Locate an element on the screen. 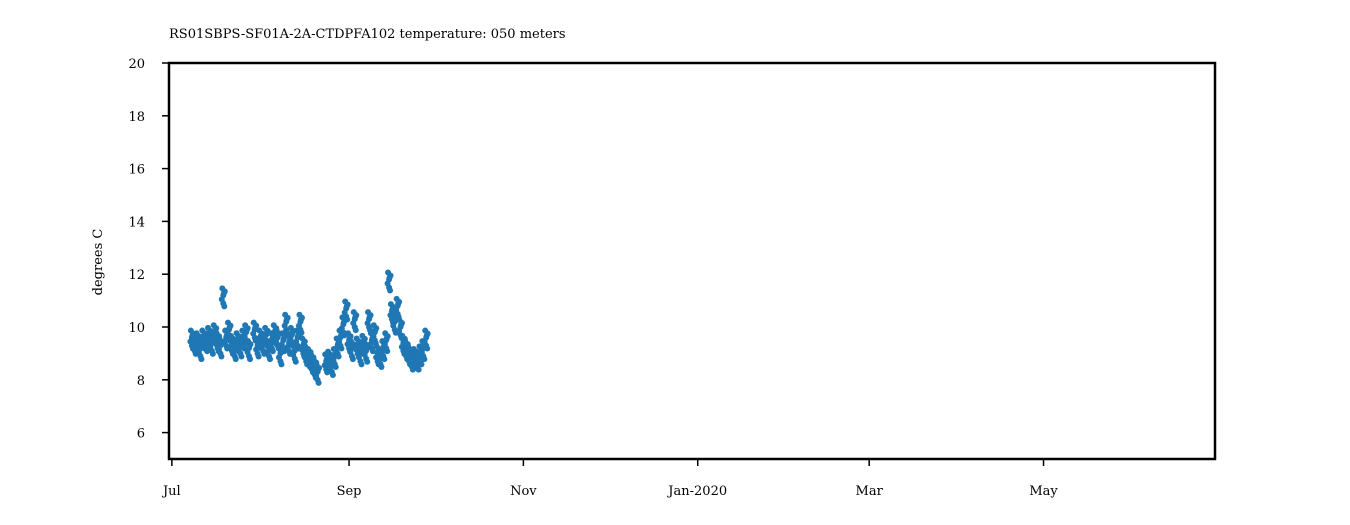 The width and height of the screenshot is (1350, 525). y-tick-label: 16 is located at coordinates (136, 170).